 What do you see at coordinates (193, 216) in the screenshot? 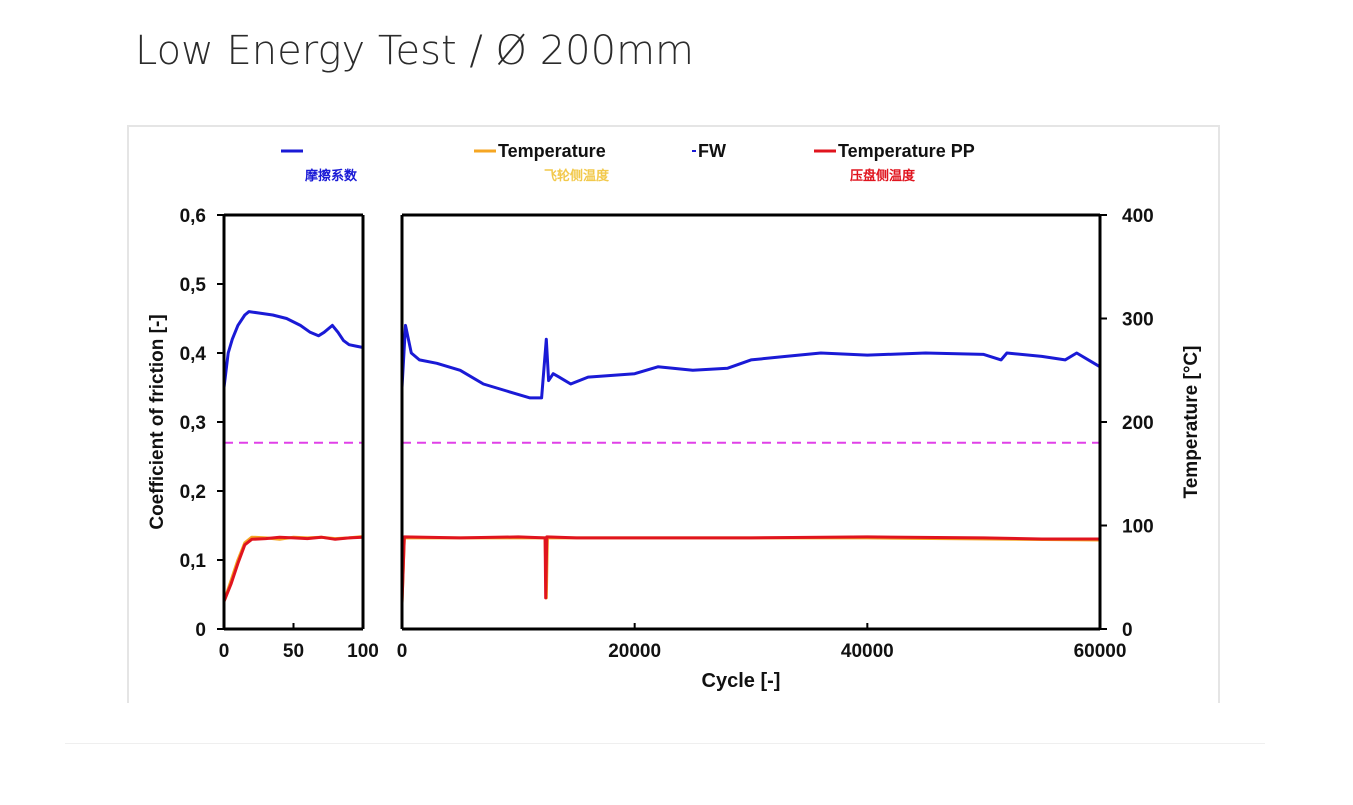
I see `y-tick-label: 0,6` at bounding box center [193, 216].